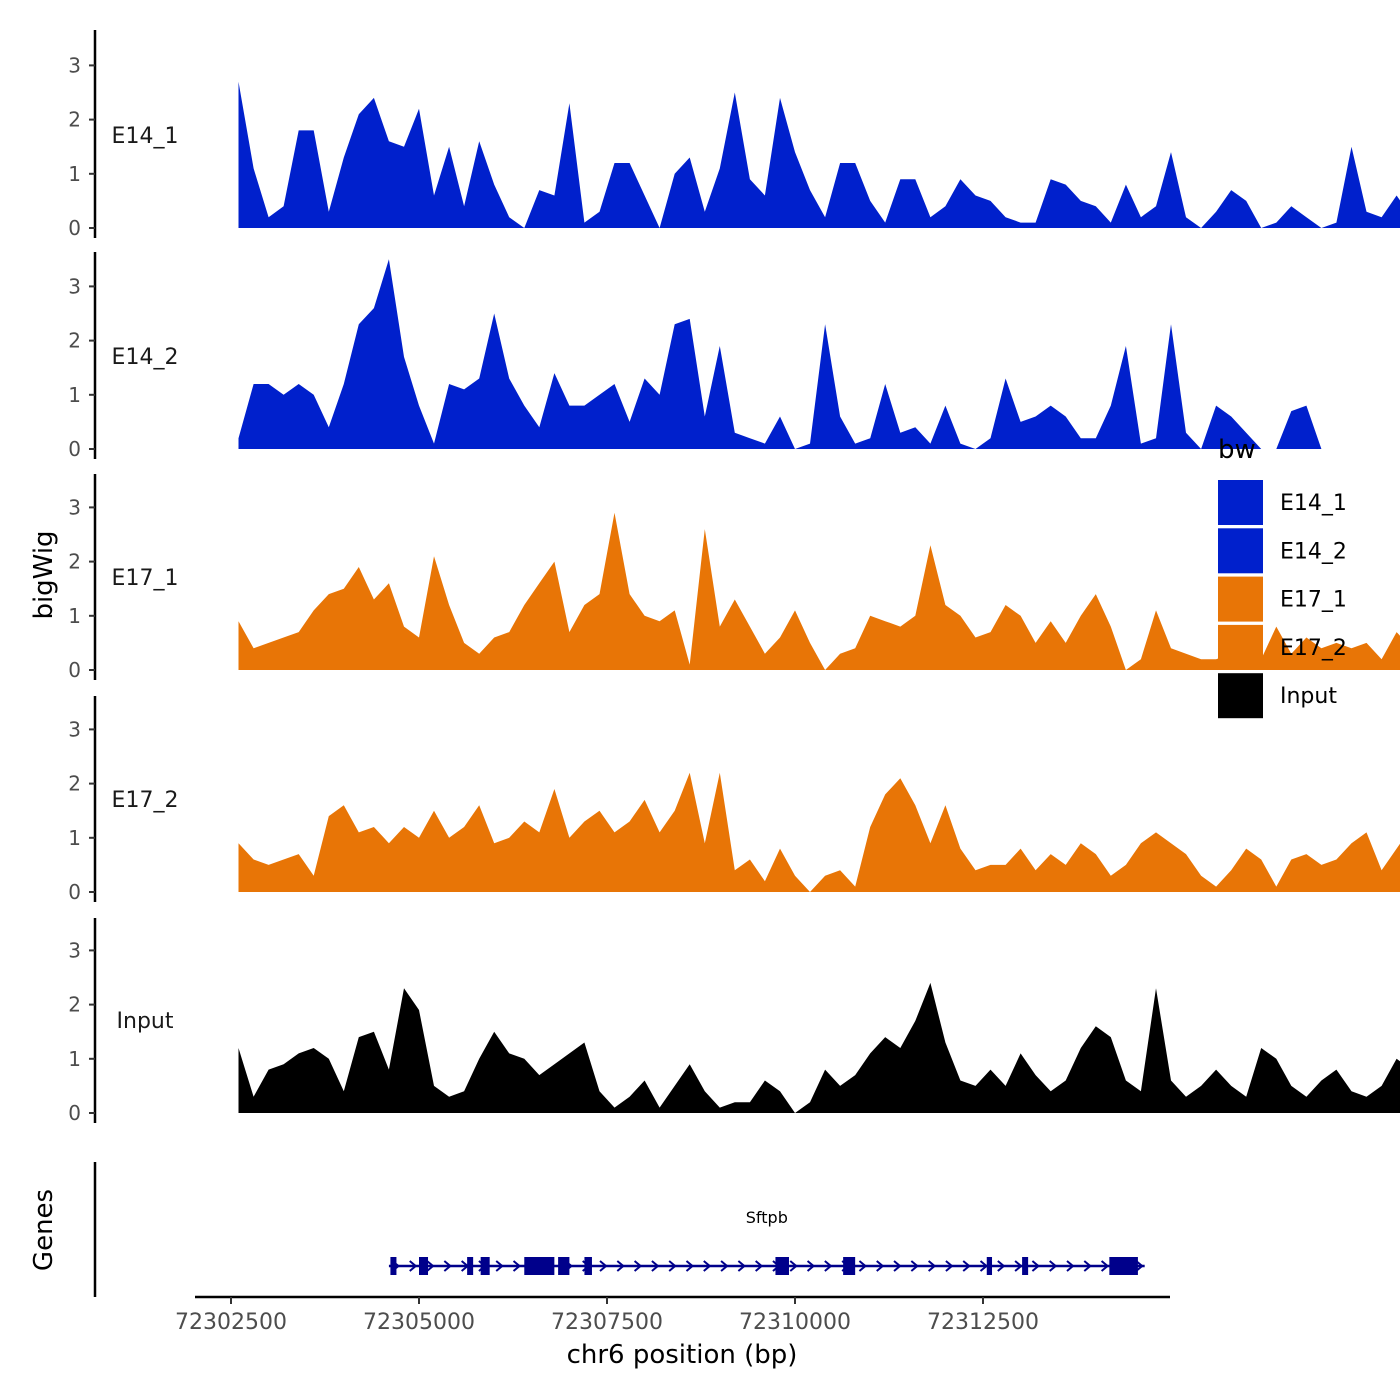 Image resolution: width=1400 pixels, height=1400 pixels. Describe the element at coordinates (766, 1241) in the screenshot. I see `gene-graphics: Sftpb` at that location.